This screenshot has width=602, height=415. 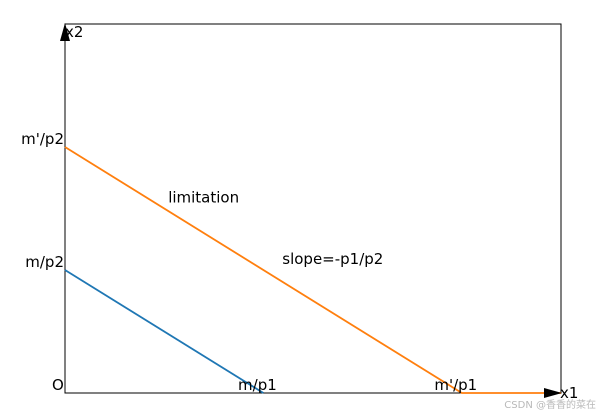 I want to click on y-tick-label-1: m/p2, so click(x=44, y=262).